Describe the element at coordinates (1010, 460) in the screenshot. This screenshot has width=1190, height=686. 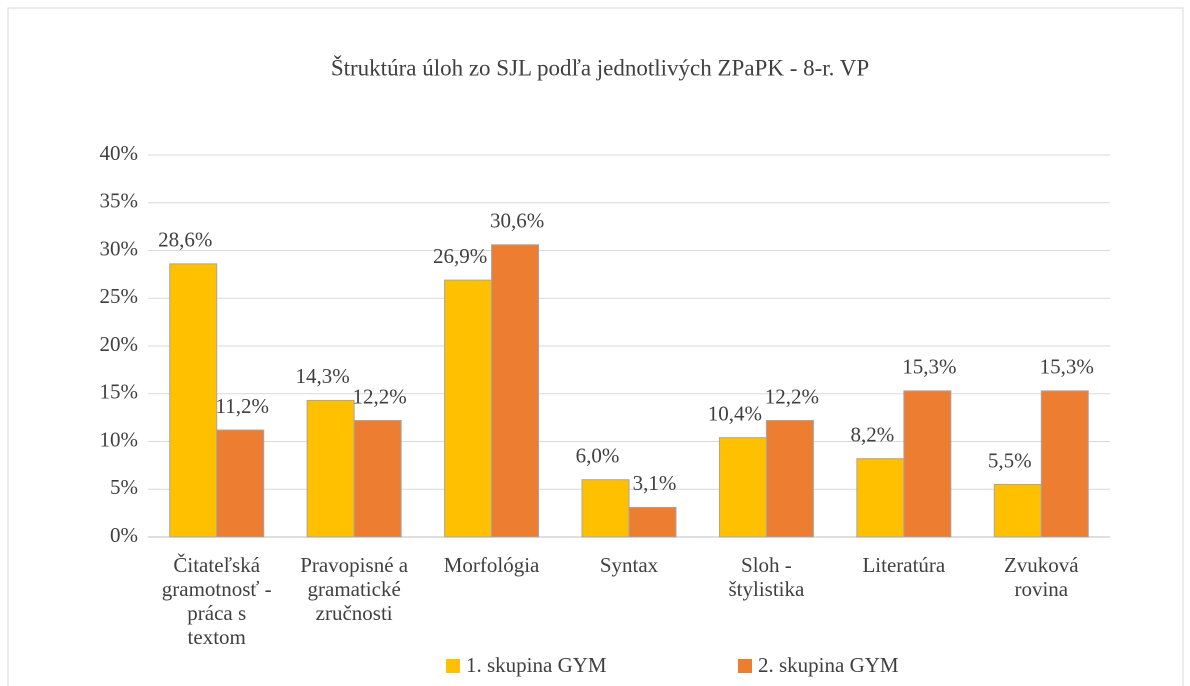
I see `data-label: 5,5%` at that location.